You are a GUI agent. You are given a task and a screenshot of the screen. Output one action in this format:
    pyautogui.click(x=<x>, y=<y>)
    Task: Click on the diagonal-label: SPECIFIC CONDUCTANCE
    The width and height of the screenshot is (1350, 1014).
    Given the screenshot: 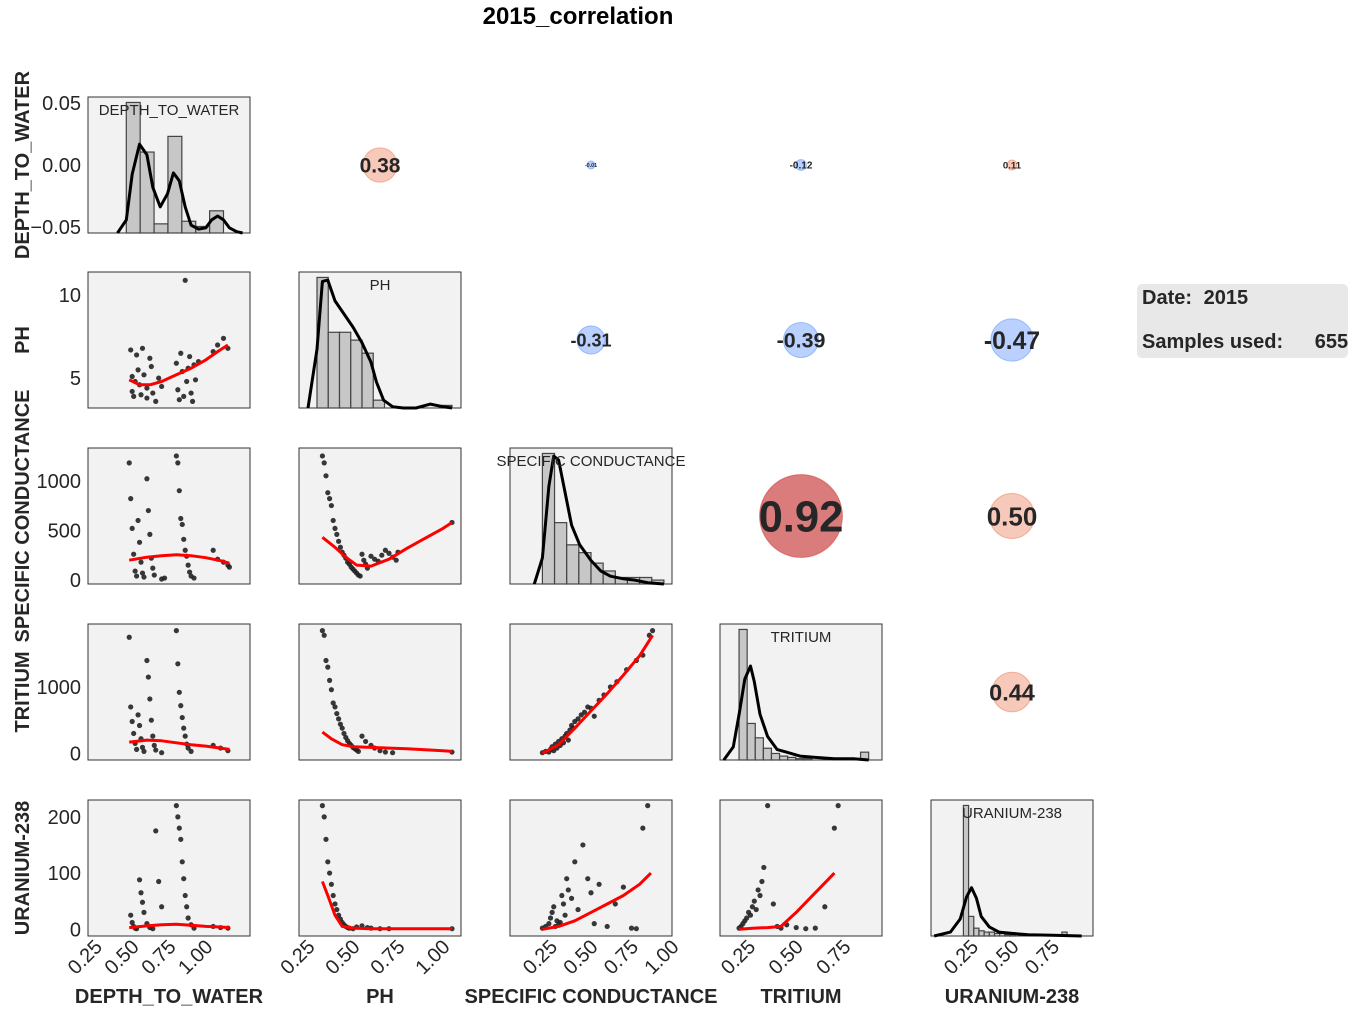 What is the action you would take?
    pyautogui.click(x=591, y=461)
    